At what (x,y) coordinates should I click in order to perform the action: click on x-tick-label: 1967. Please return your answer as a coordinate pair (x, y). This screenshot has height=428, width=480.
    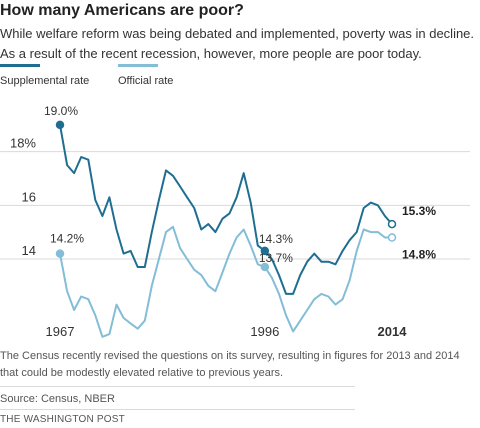
    Looking at the image, I should click on (60, 331).